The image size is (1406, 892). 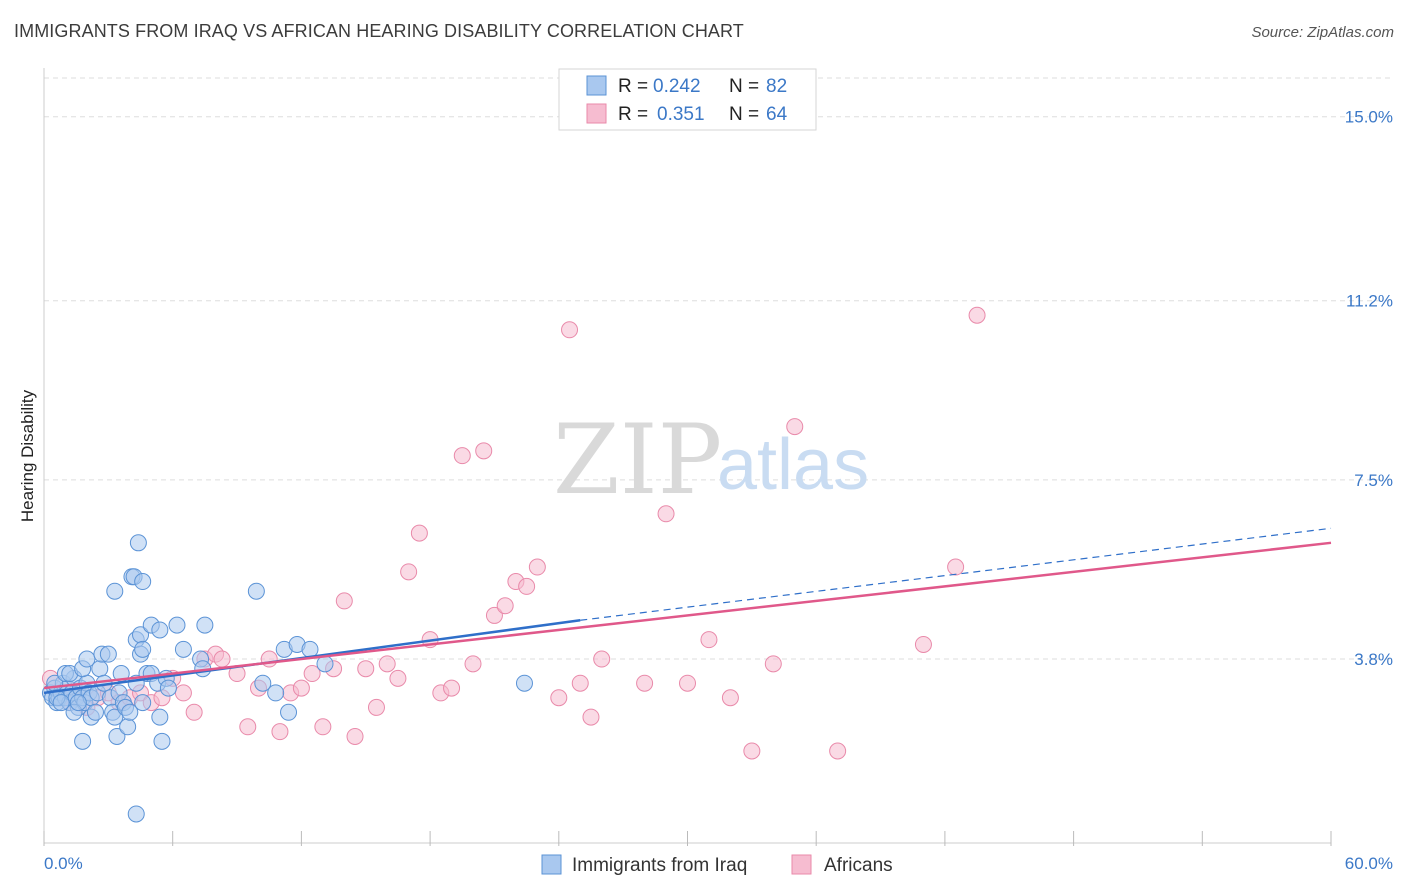 I want to click on bottom-legend-swatch-africans, so click(x=801, y=864).